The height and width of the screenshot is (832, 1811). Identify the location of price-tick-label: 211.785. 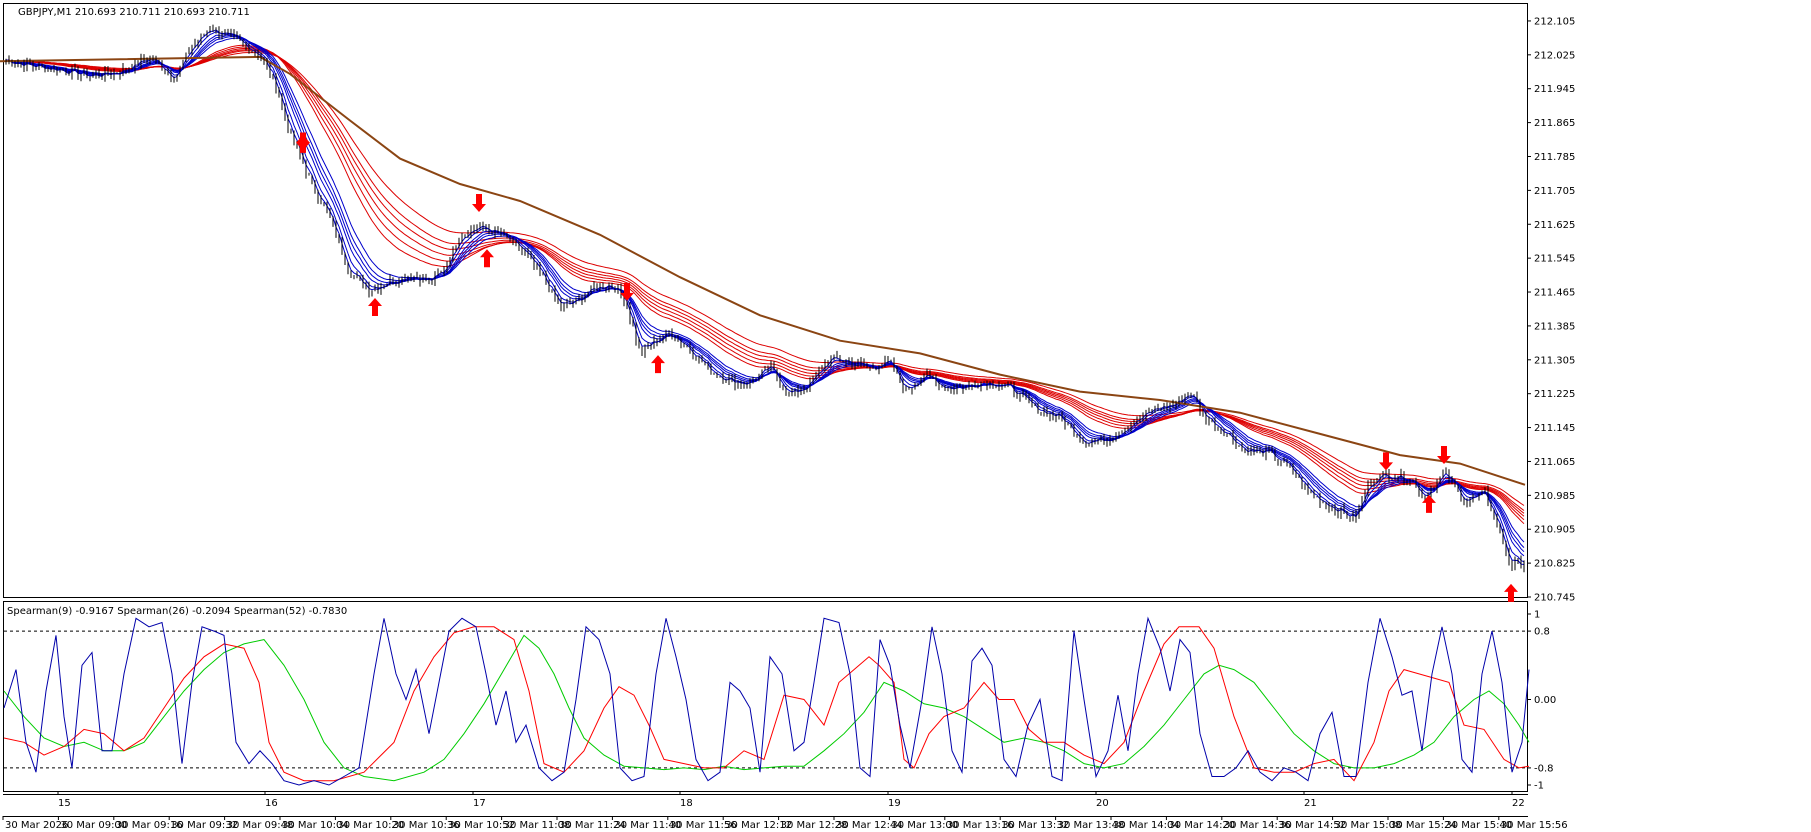
(1554, 157).